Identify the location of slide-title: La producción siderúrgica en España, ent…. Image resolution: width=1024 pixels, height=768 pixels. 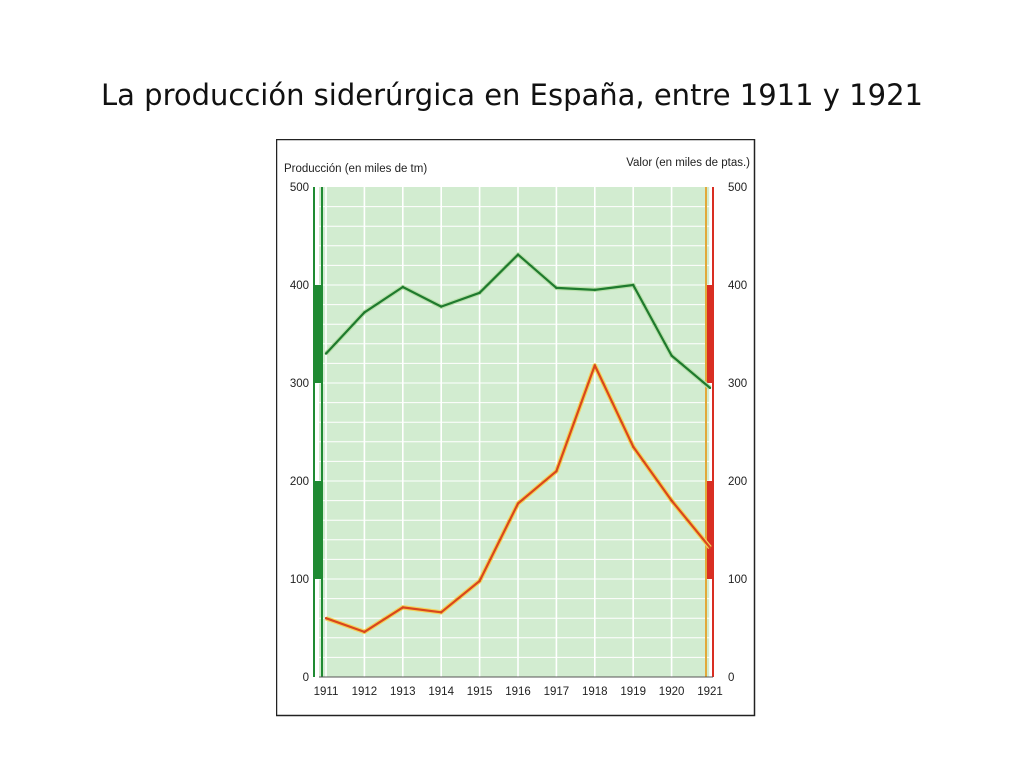
(512, 95).